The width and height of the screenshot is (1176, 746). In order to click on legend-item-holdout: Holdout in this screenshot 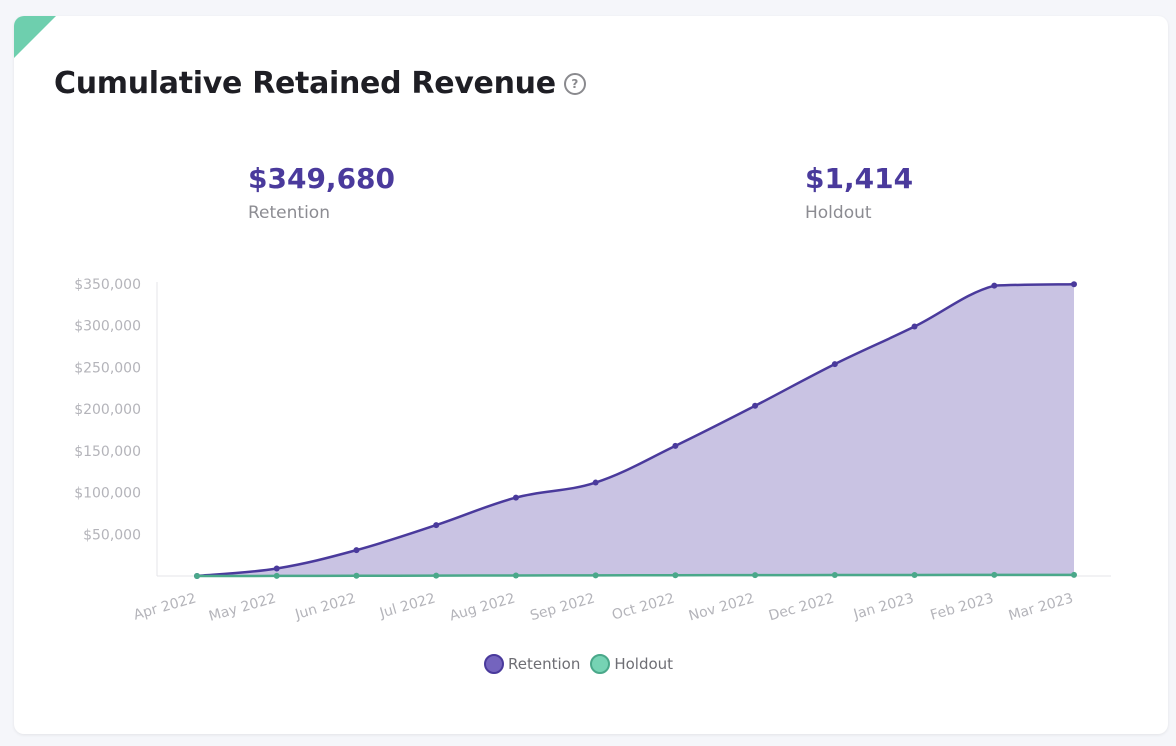, I will do `click(631, 664)`.